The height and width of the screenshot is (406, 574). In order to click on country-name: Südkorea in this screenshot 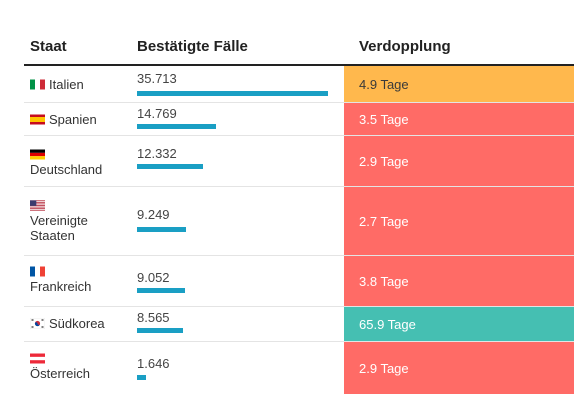, I will do `click(77, 323)`.